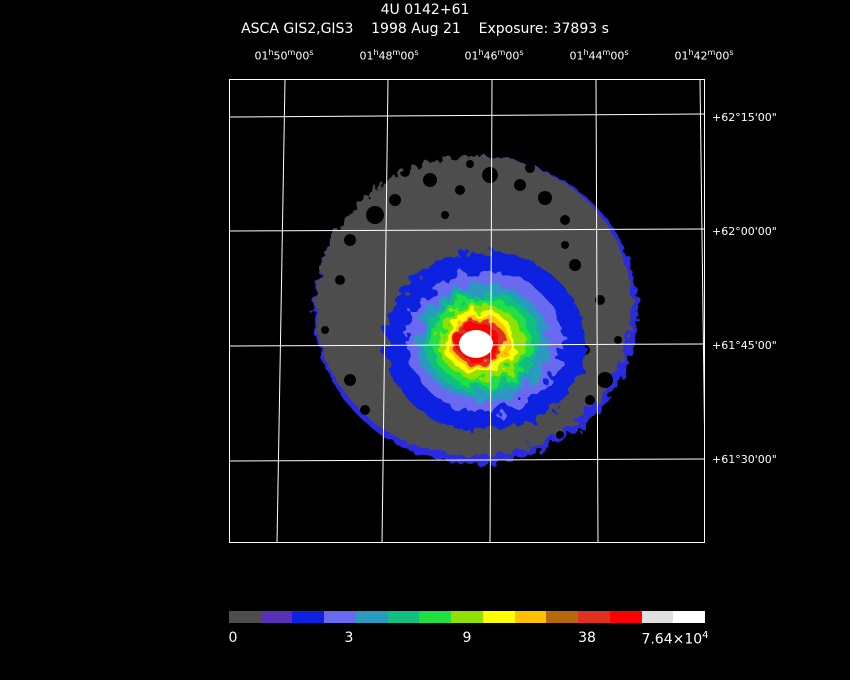 This screenshot has width=850, height=680. I want to click on source-core, so click(476, 344).